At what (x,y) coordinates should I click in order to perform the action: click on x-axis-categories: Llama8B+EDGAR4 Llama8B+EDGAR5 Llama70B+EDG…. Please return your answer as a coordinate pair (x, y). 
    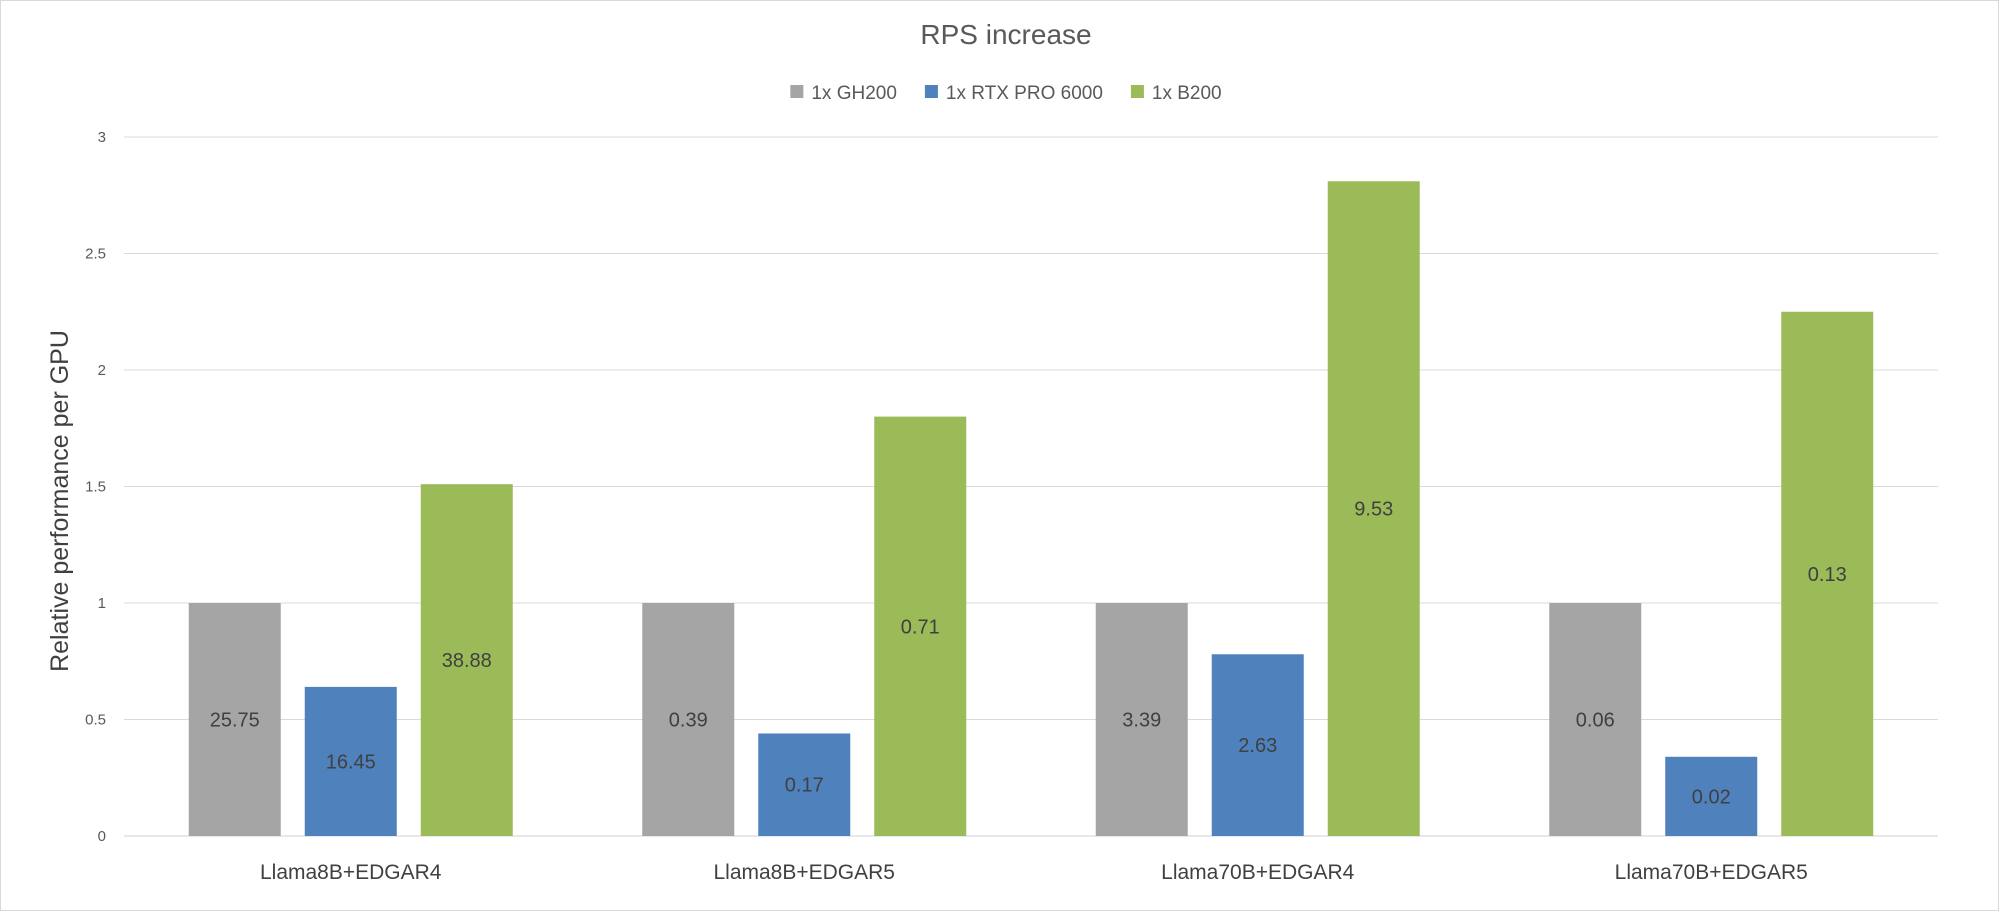
    Looking at the image, I should click on (1034, 872).